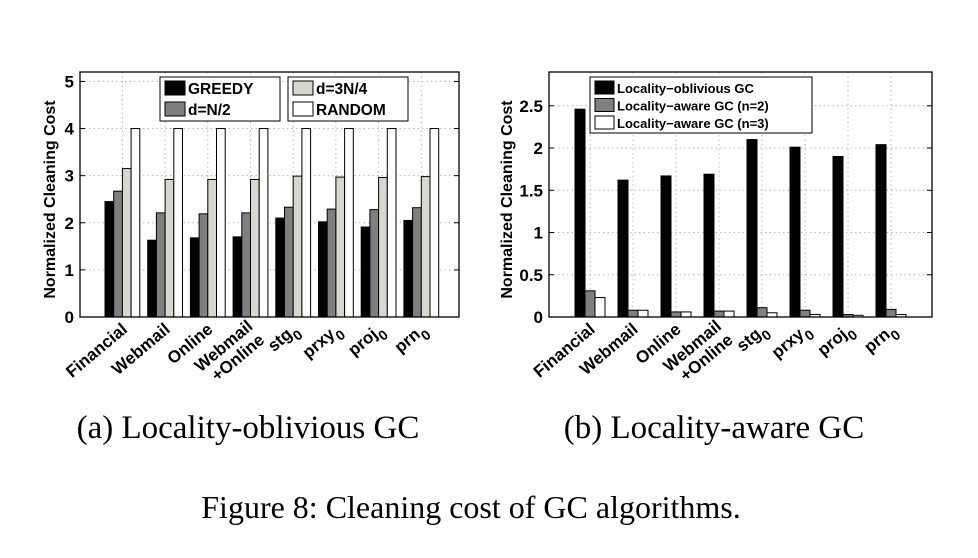 The image size is (978, 558). Describe the element at coordinates (221, 89) in the screenshot. I see `legend-label: GREEDY` at that location.